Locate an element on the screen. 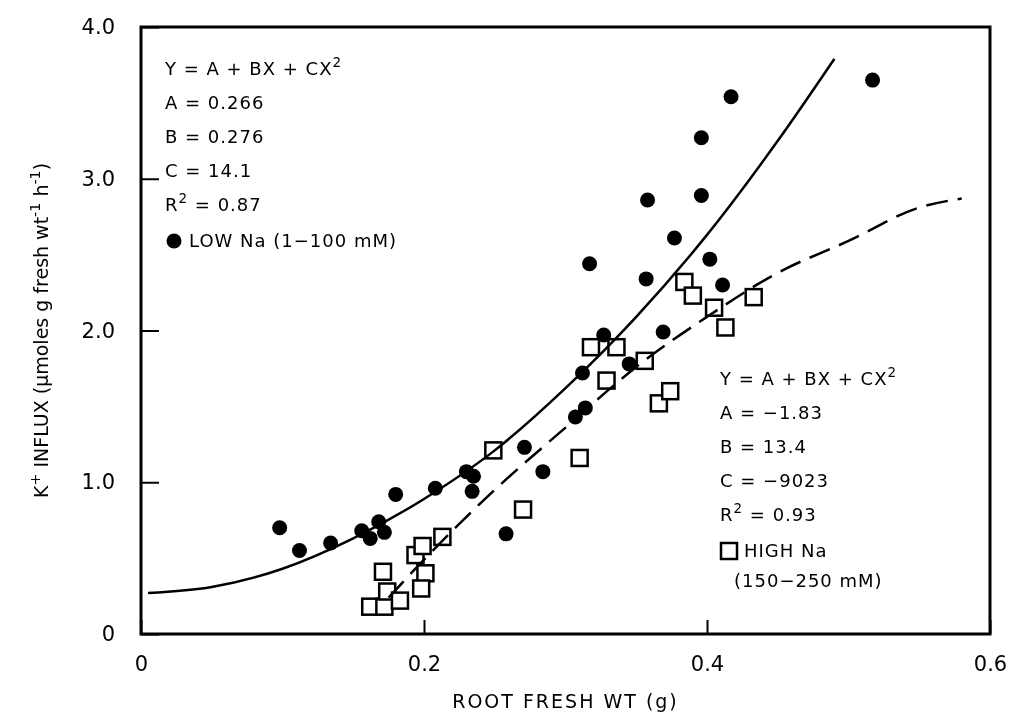 This screenshot has height=719, width=1011. y-tick-label: 2.0 is located at coordinates (98, 330).